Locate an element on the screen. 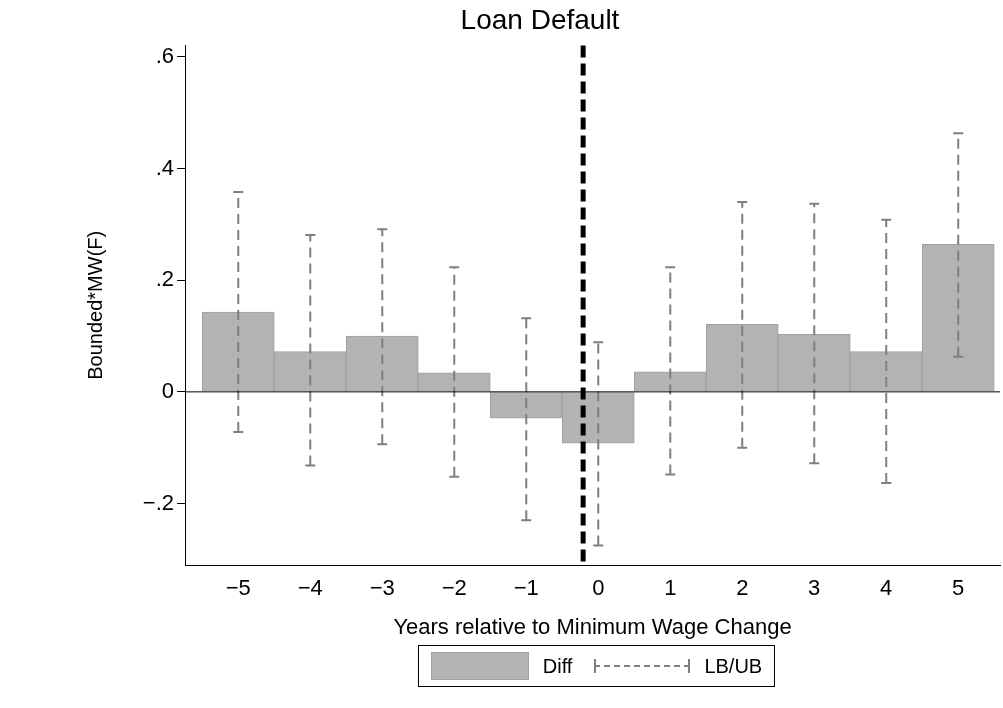  chart-title: Loan Default is located at coordinates (540, 19).